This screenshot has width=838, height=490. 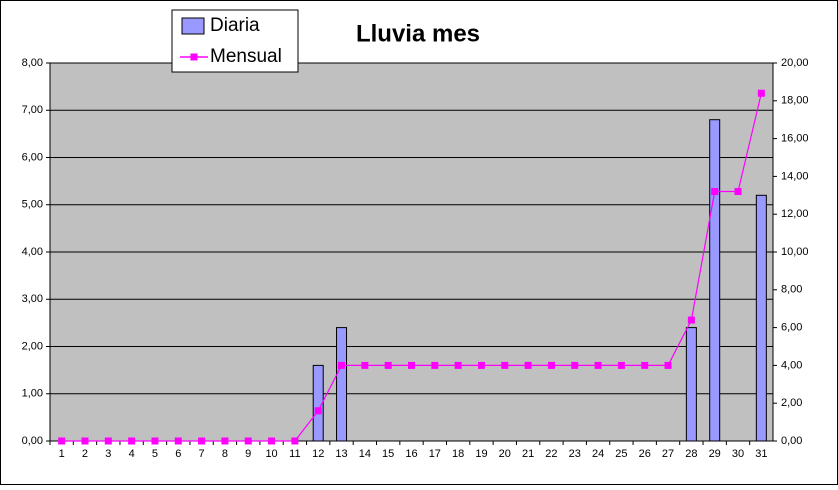 I want to click on x-tick-label: 25, so click(x=621, y=454).